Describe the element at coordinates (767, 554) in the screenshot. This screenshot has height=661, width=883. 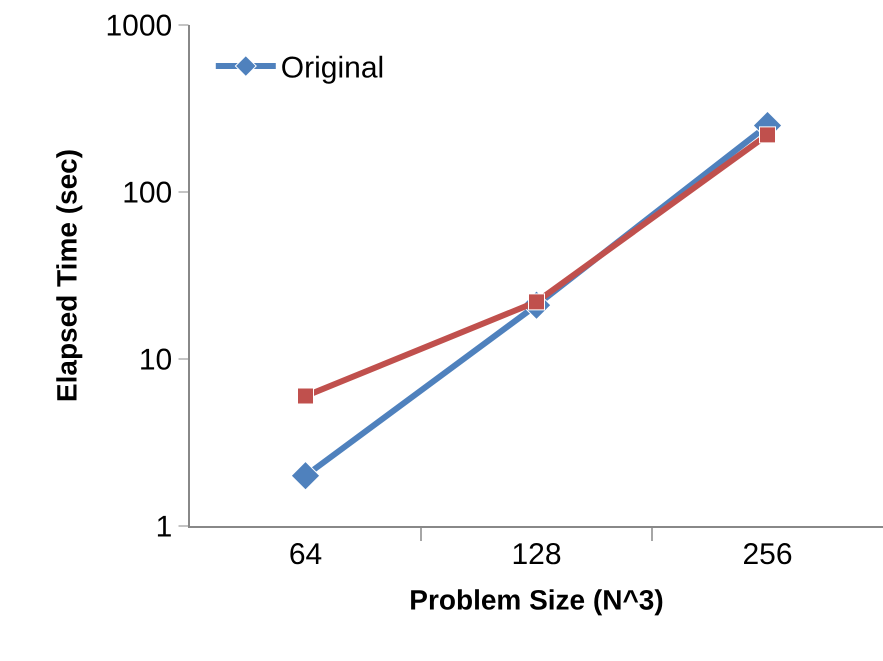
I see `x-tick-label: 256` at that location.